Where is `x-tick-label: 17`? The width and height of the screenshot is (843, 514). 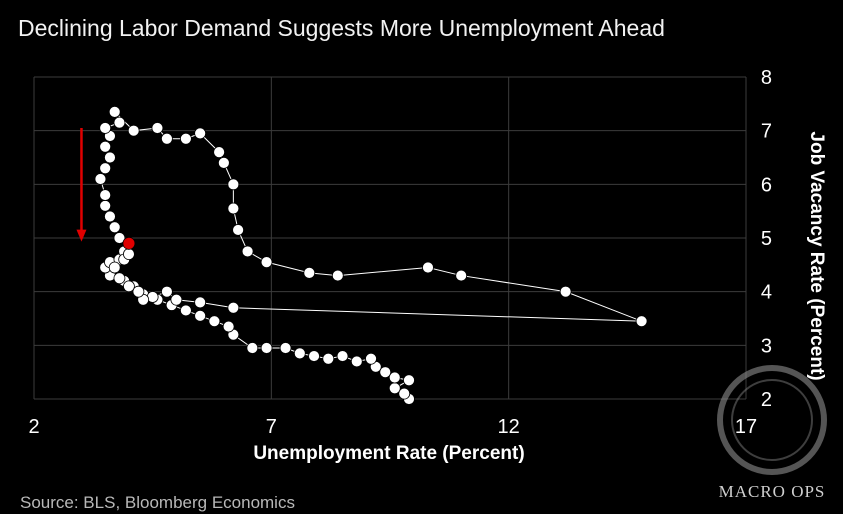 x-tick-label: 17 is located at coordinates (746, 427).